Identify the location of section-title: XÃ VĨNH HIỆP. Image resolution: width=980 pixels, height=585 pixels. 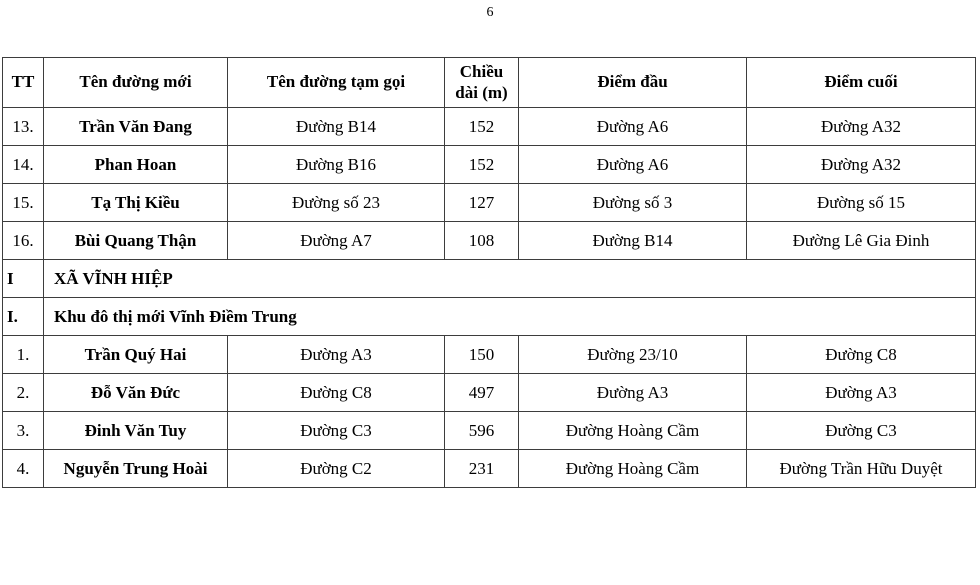
(509, 278).